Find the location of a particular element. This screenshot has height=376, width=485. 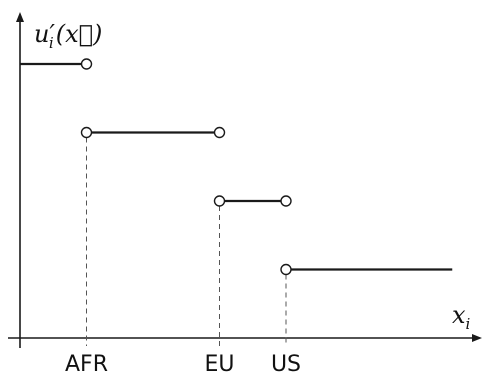

x-axis-arrow-icon is located at coordinates (477, 338).